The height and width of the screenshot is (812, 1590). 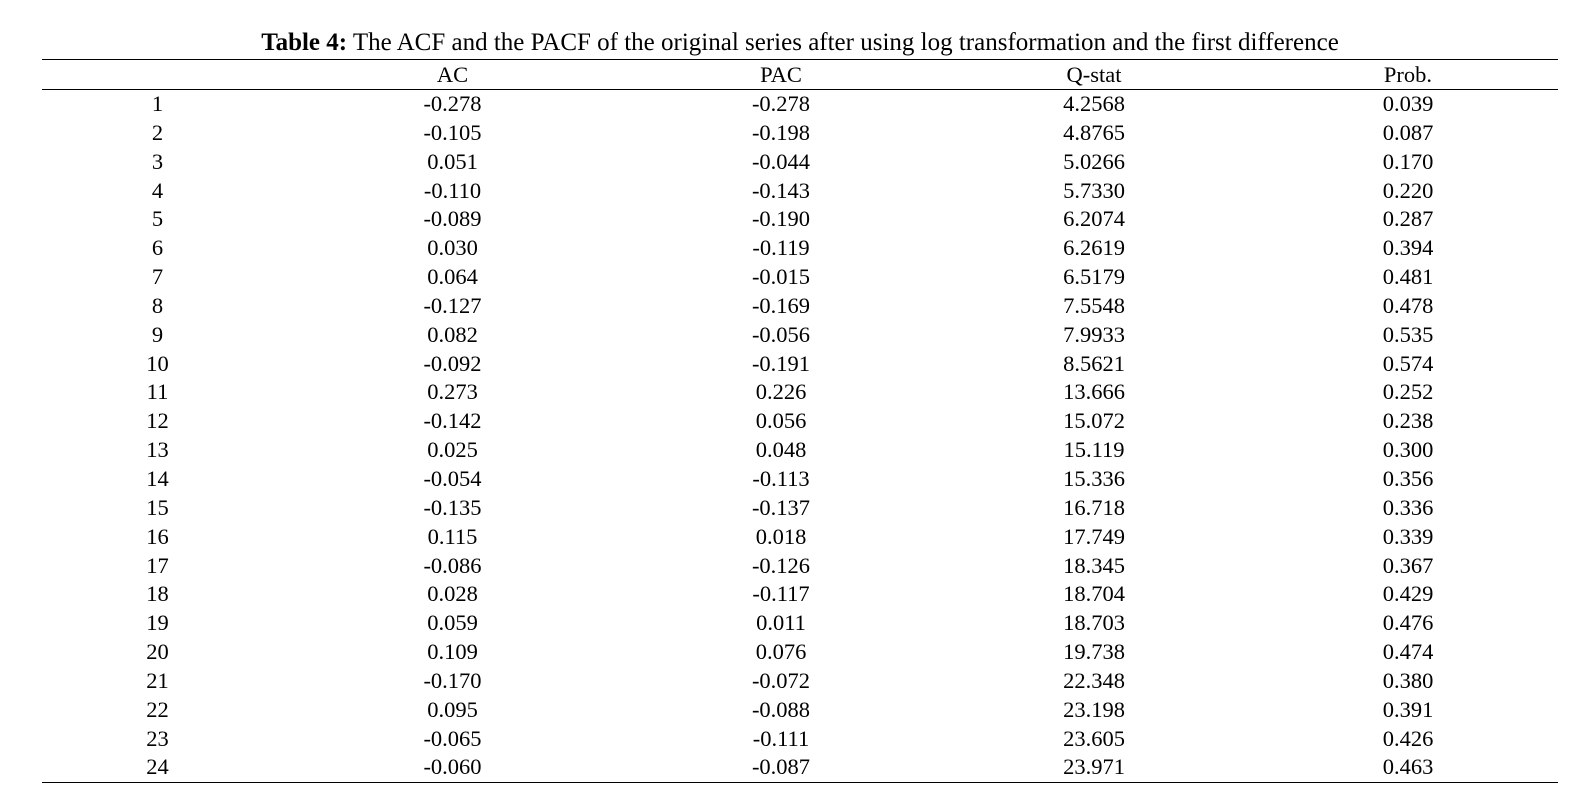 I want to click on cell-q-stat: 6.2619, so click(x=1094, y=248).